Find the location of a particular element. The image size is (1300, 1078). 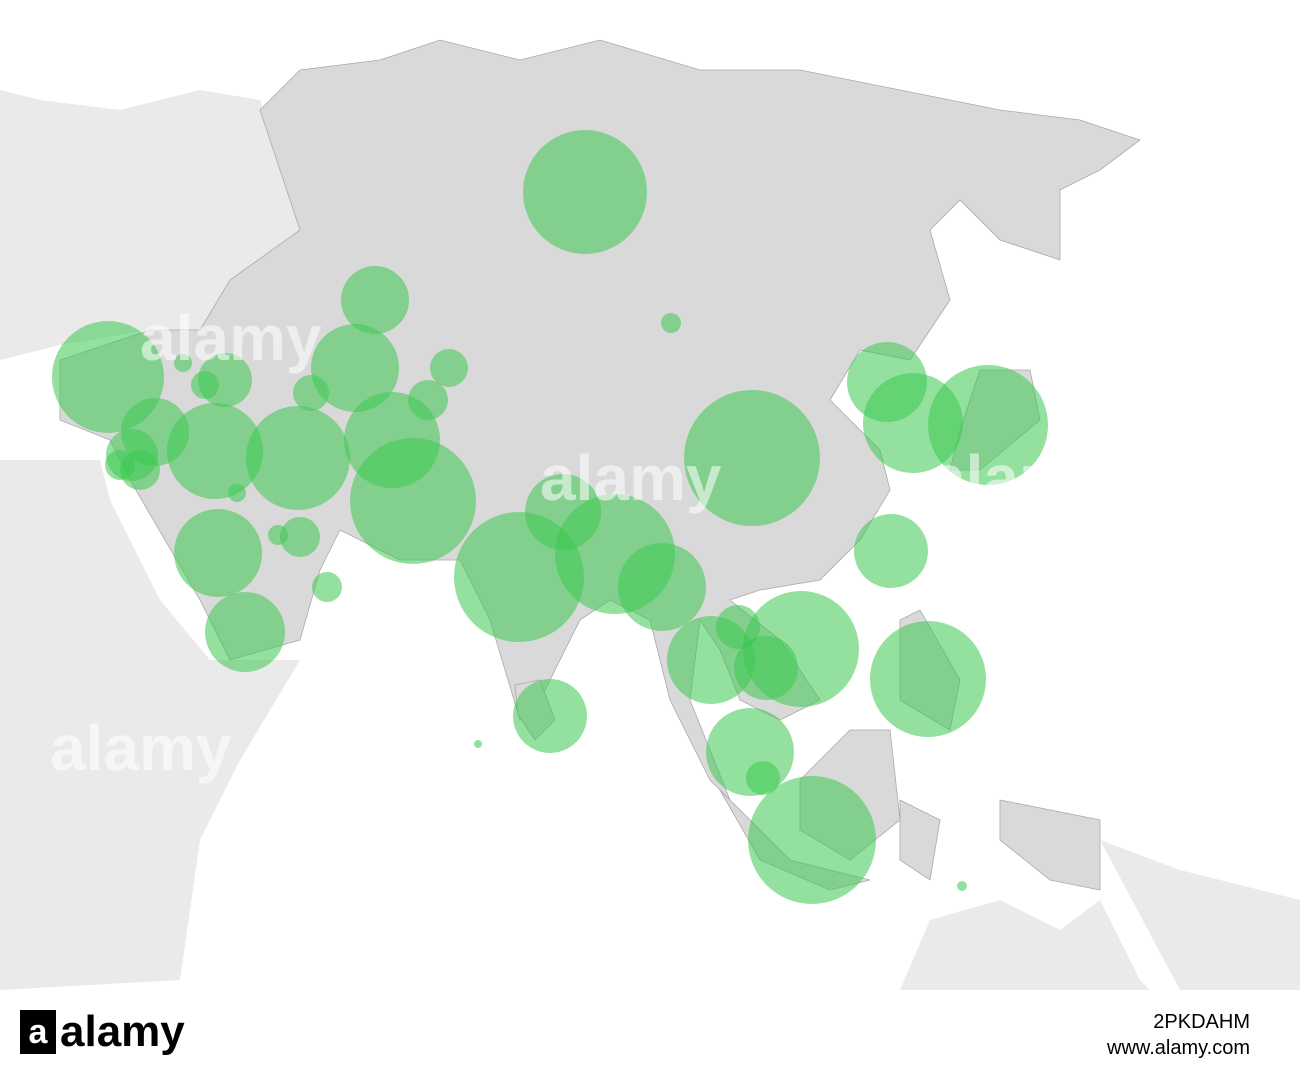

image-id: 2PKDAHM is located at coordinates (1201, 1022).